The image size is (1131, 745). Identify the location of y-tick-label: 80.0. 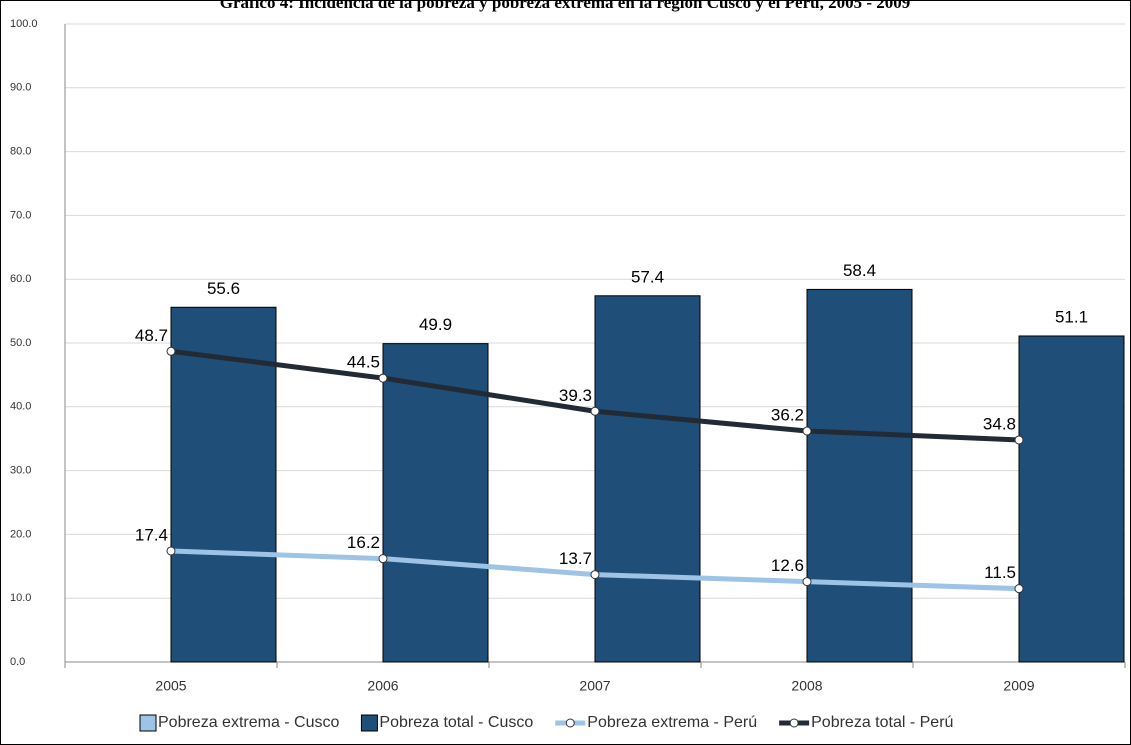
(20, 152).